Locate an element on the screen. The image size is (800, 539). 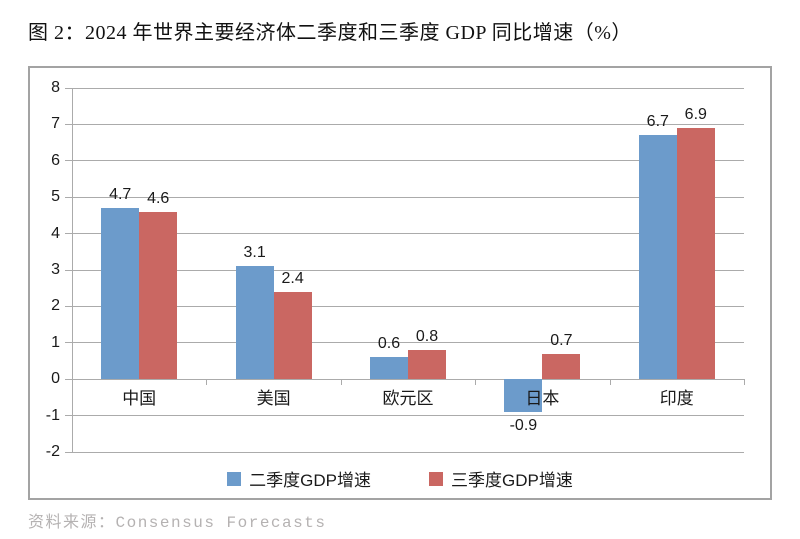
bar-value-label: 6.9 is located at coordinates (695, 115).